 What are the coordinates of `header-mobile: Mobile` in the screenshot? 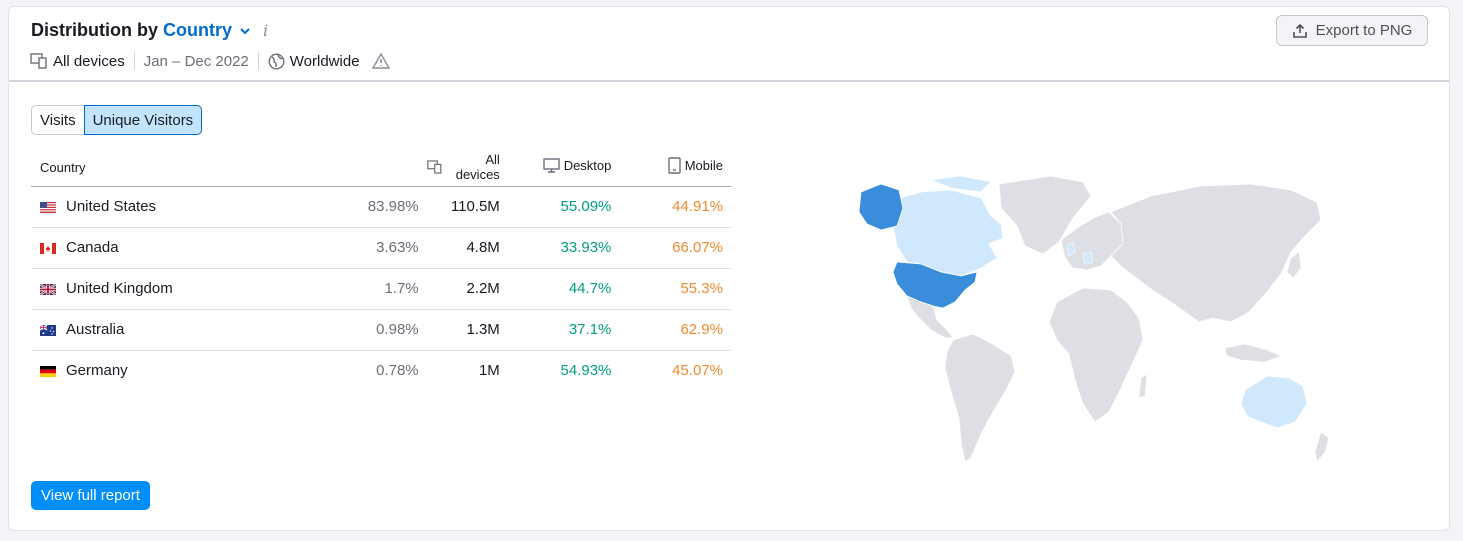 It's located at (675, 168).